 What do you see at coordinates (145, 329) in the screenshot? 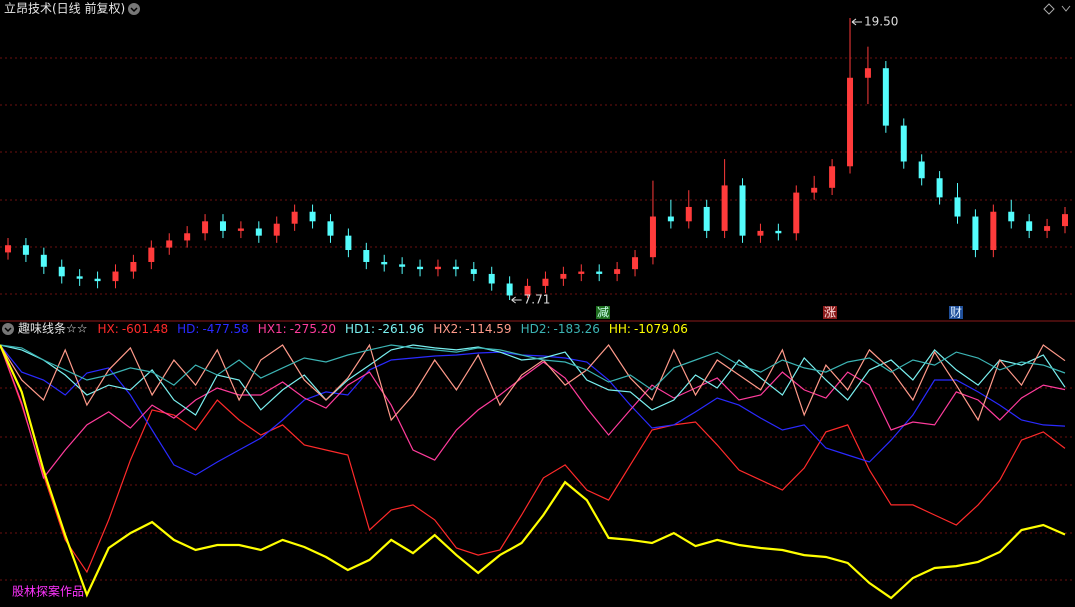
I see `legend-value: -601.48` at bounding box center [145, 329].